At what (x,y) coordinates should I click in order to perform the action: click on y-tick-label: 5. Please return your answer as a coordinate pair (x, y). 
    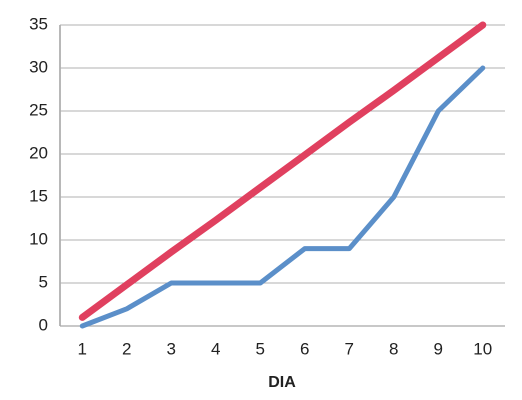
    Looking at the image, I should click on (43, 281).